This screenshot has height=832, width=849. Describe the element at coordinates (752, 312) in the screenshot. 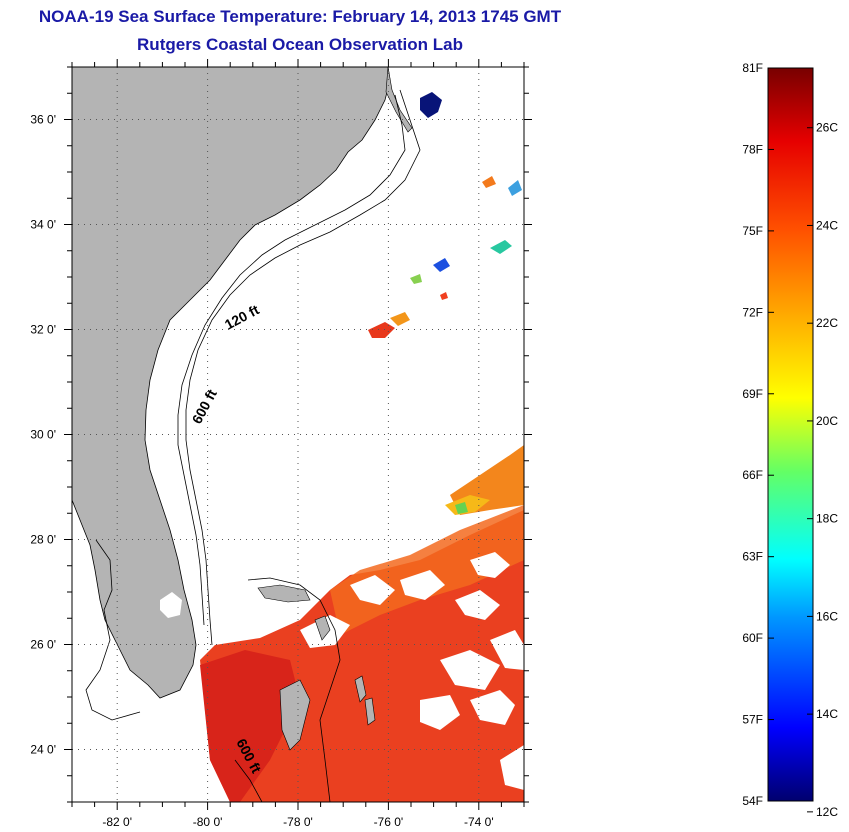

I see `colorbar-f-label: 72F` at that location.